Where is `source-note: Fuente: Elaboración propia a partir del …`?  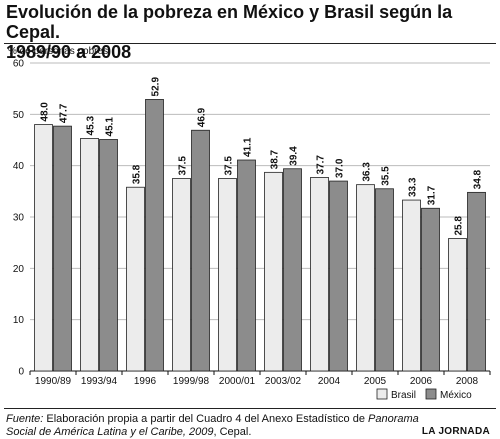
source-note: Fuente: Elaboración propia a partir del … is located at coordinates (216, 426).